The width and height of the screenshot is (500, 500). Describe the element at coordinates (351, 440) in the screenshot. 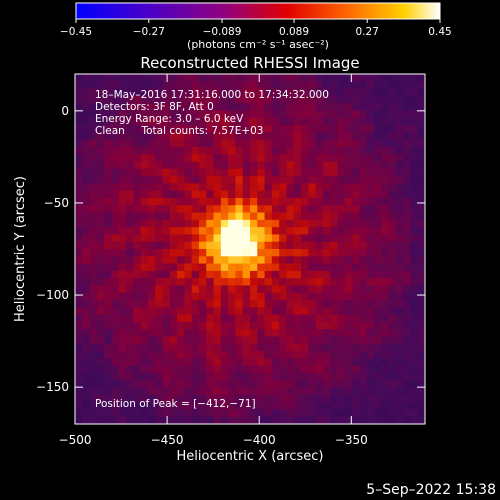

I see `x-tick-label: −350` at that location.